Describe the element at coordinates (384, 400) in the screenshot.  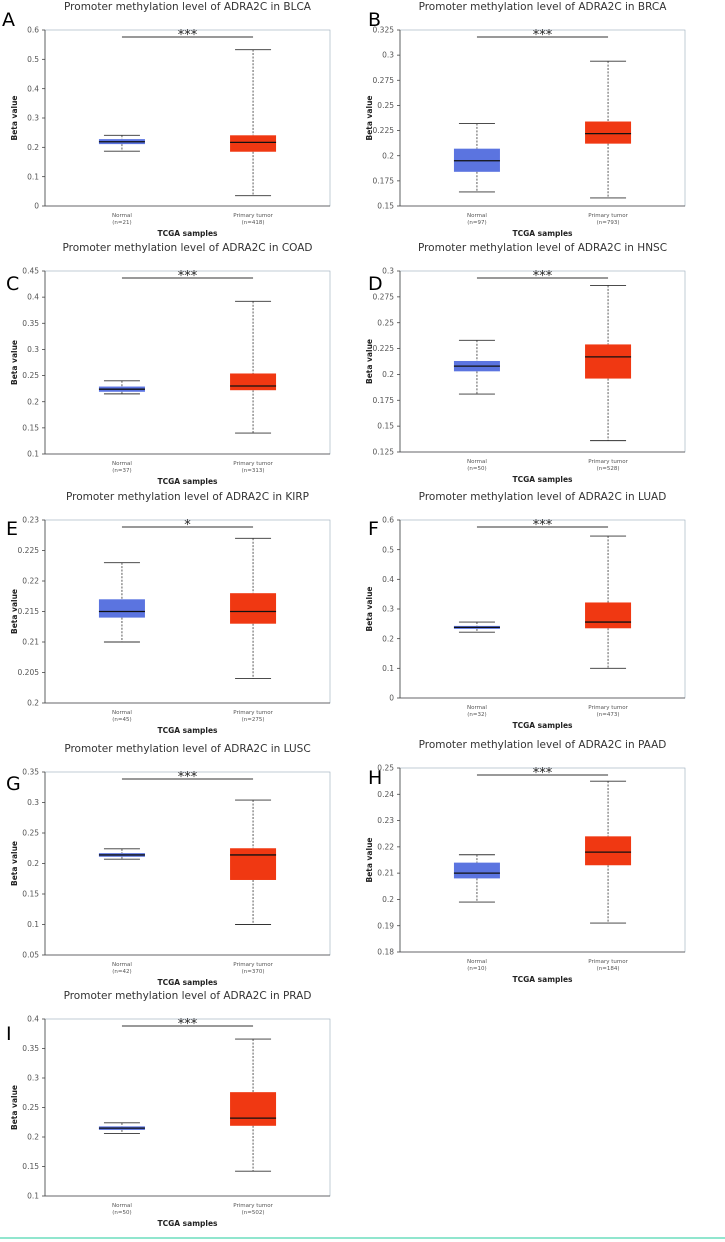
I see `y-tick-label: 0.175` at that location.